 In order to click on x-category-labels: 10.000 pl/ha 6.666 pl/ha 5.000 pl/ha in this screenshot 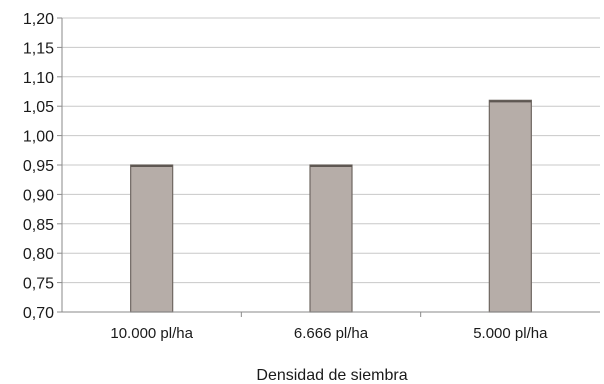, I will do `click(329, 333)`.